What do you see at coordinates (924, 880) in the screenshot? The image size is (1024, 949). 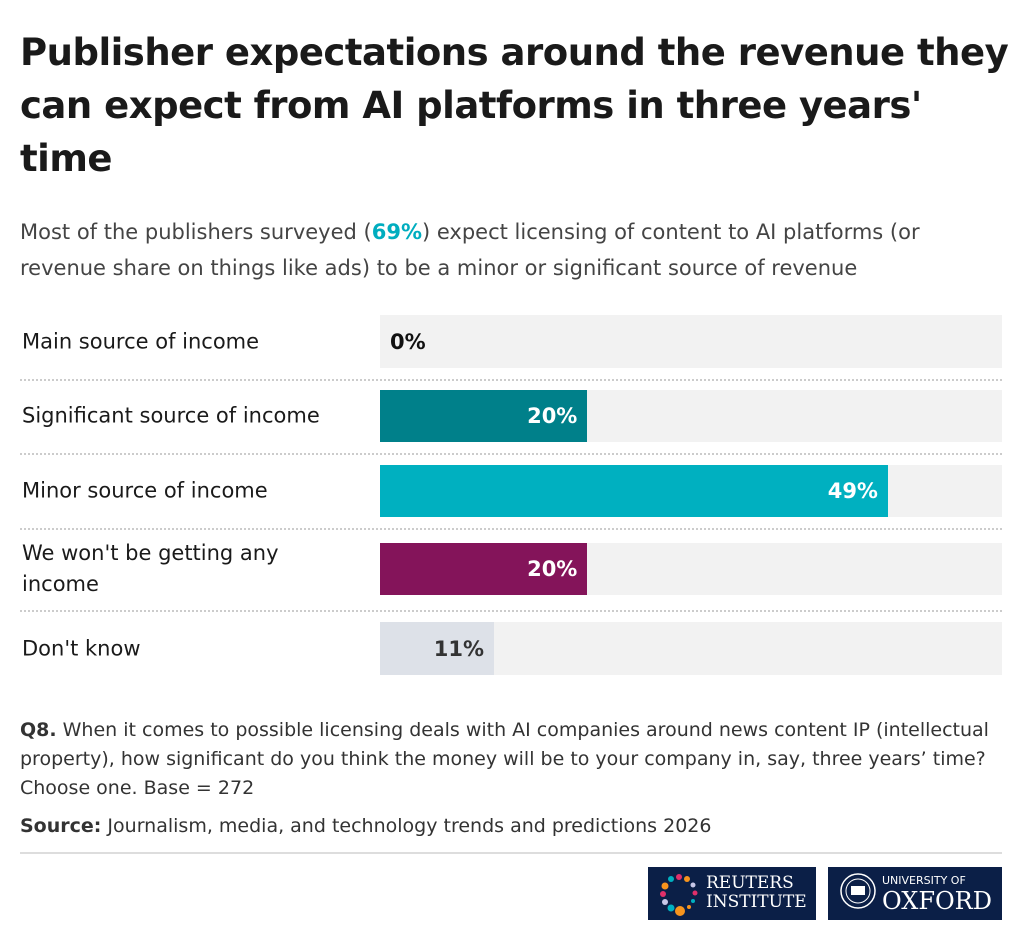 I see `oxford-university-text: UNIVERSITY OF` at bounding box center [924, 880].